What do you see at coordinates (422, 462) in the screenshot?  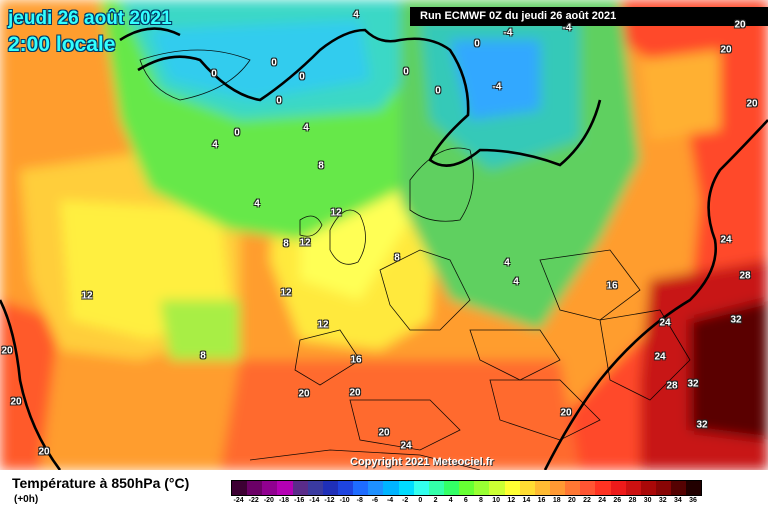 I see `copyright: Copyright 2021 Meteociel.fr` at bounding box center [422, 462].